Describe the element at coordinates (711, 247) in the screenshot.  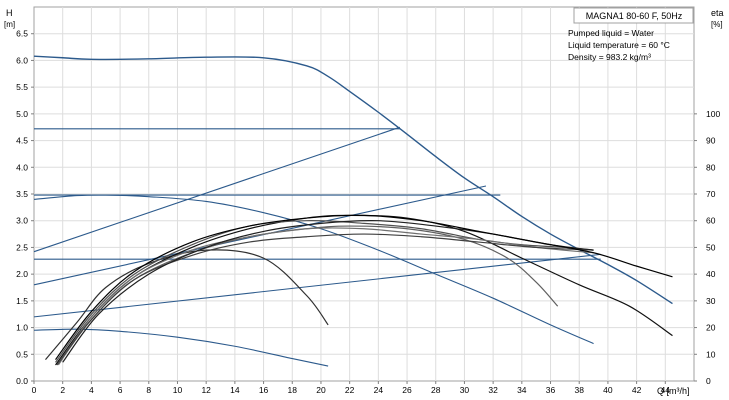
I see `y-right-tick-label: 50` at that location.